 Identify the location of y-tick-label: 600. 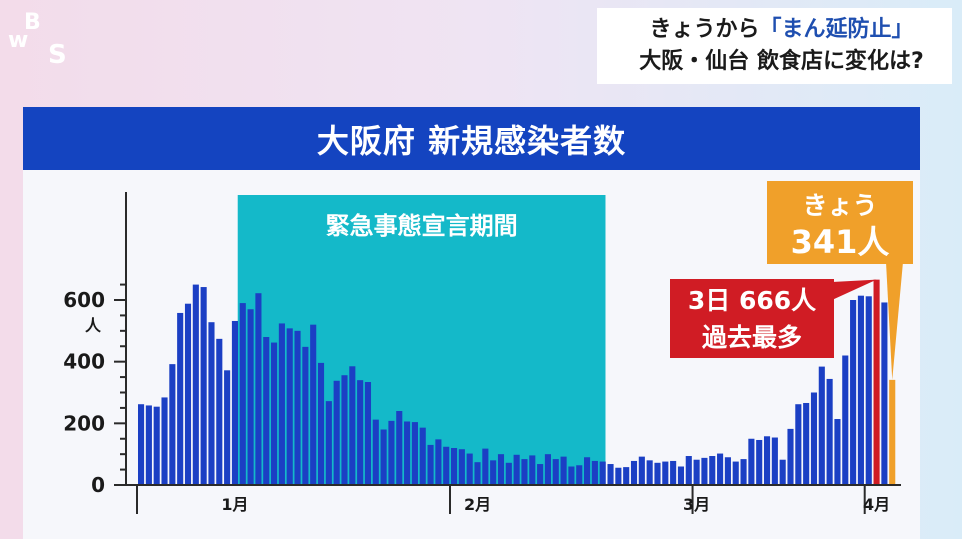
(84, 300).